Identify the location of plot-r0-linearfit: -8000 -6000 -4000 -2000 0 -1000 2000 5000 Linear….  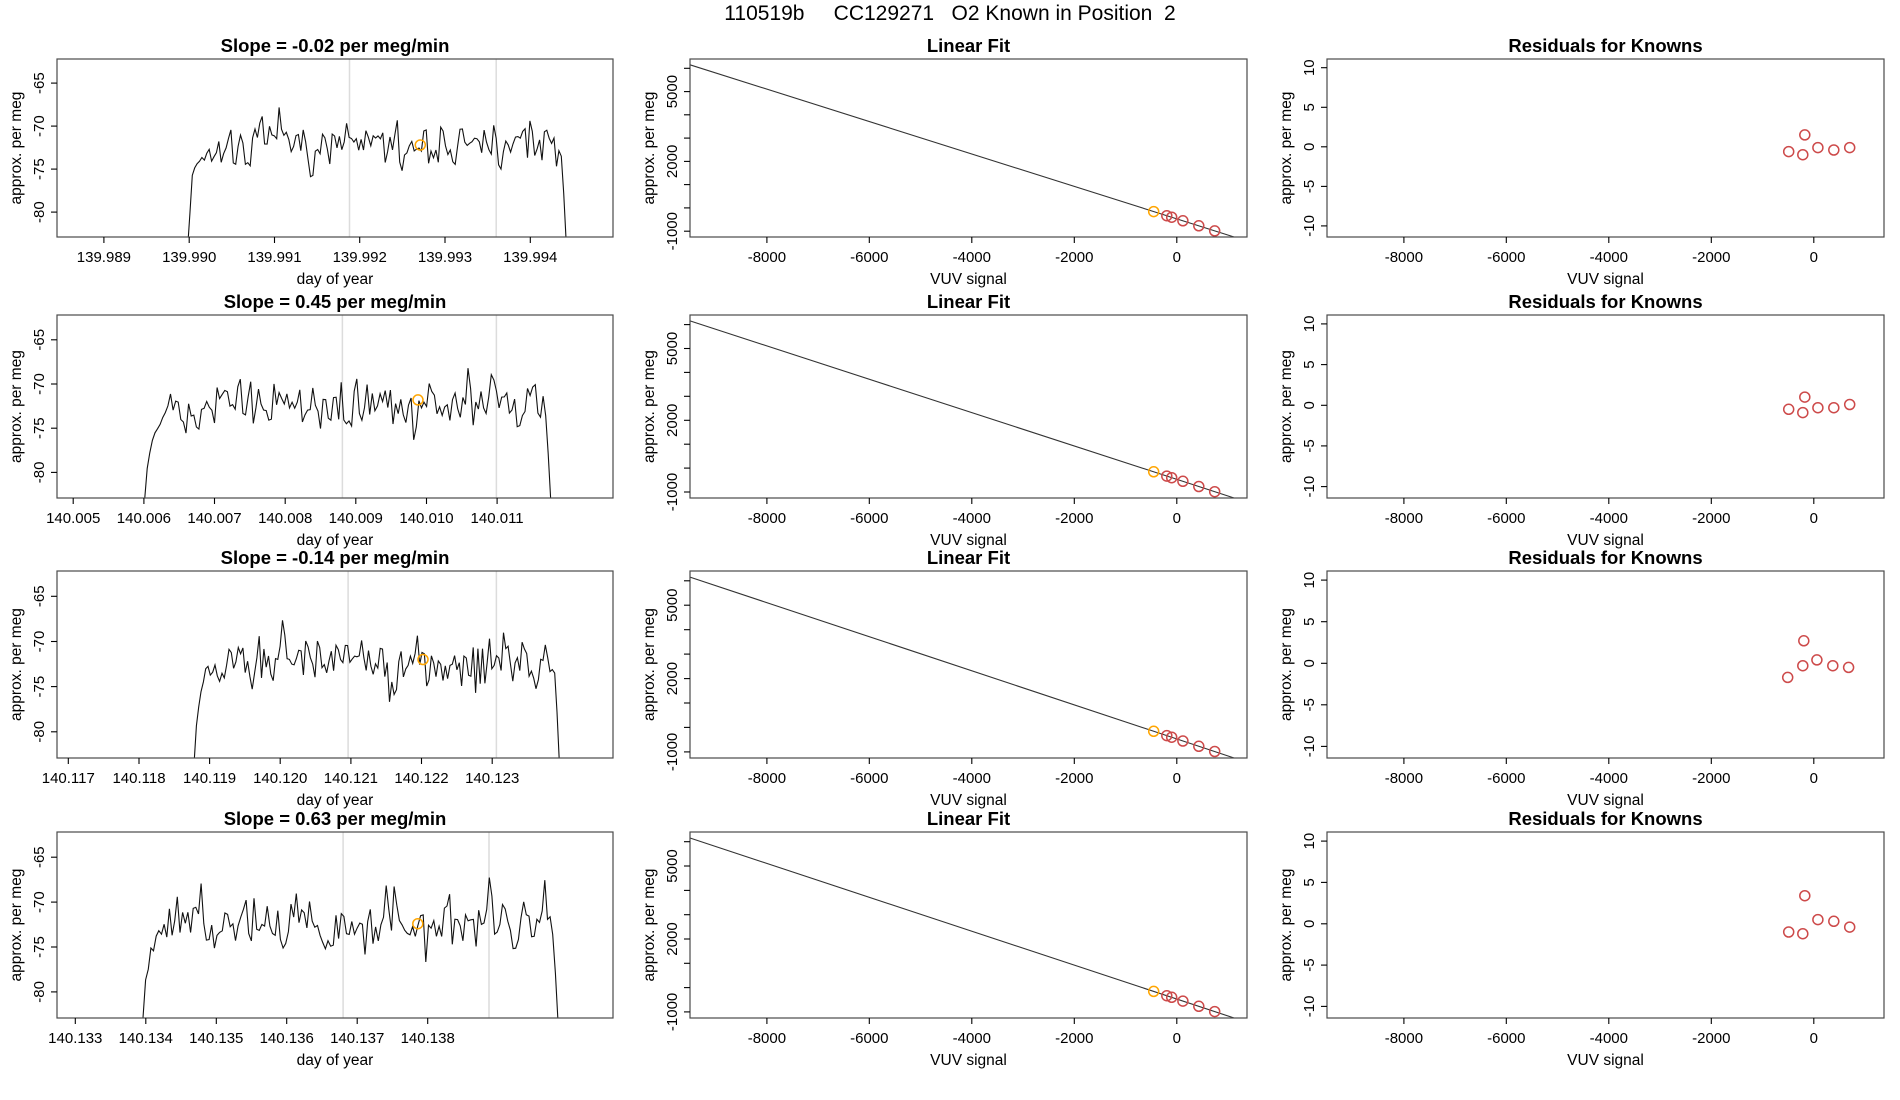
(944, 161).